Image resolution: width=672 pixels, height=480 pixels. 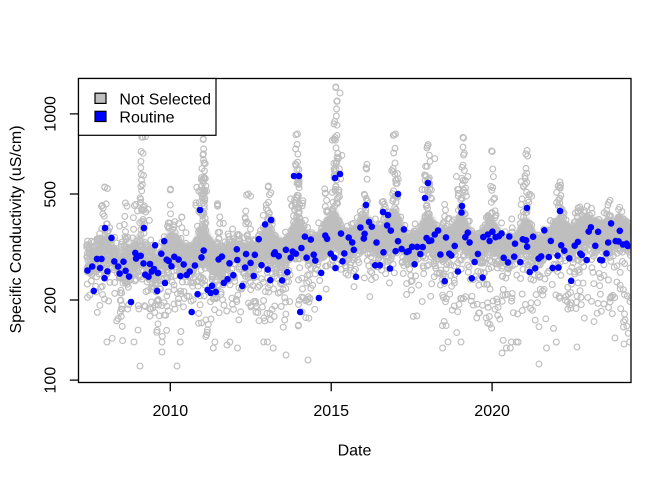 I want to click on svg-text: 100, so click(x=50, y=380).